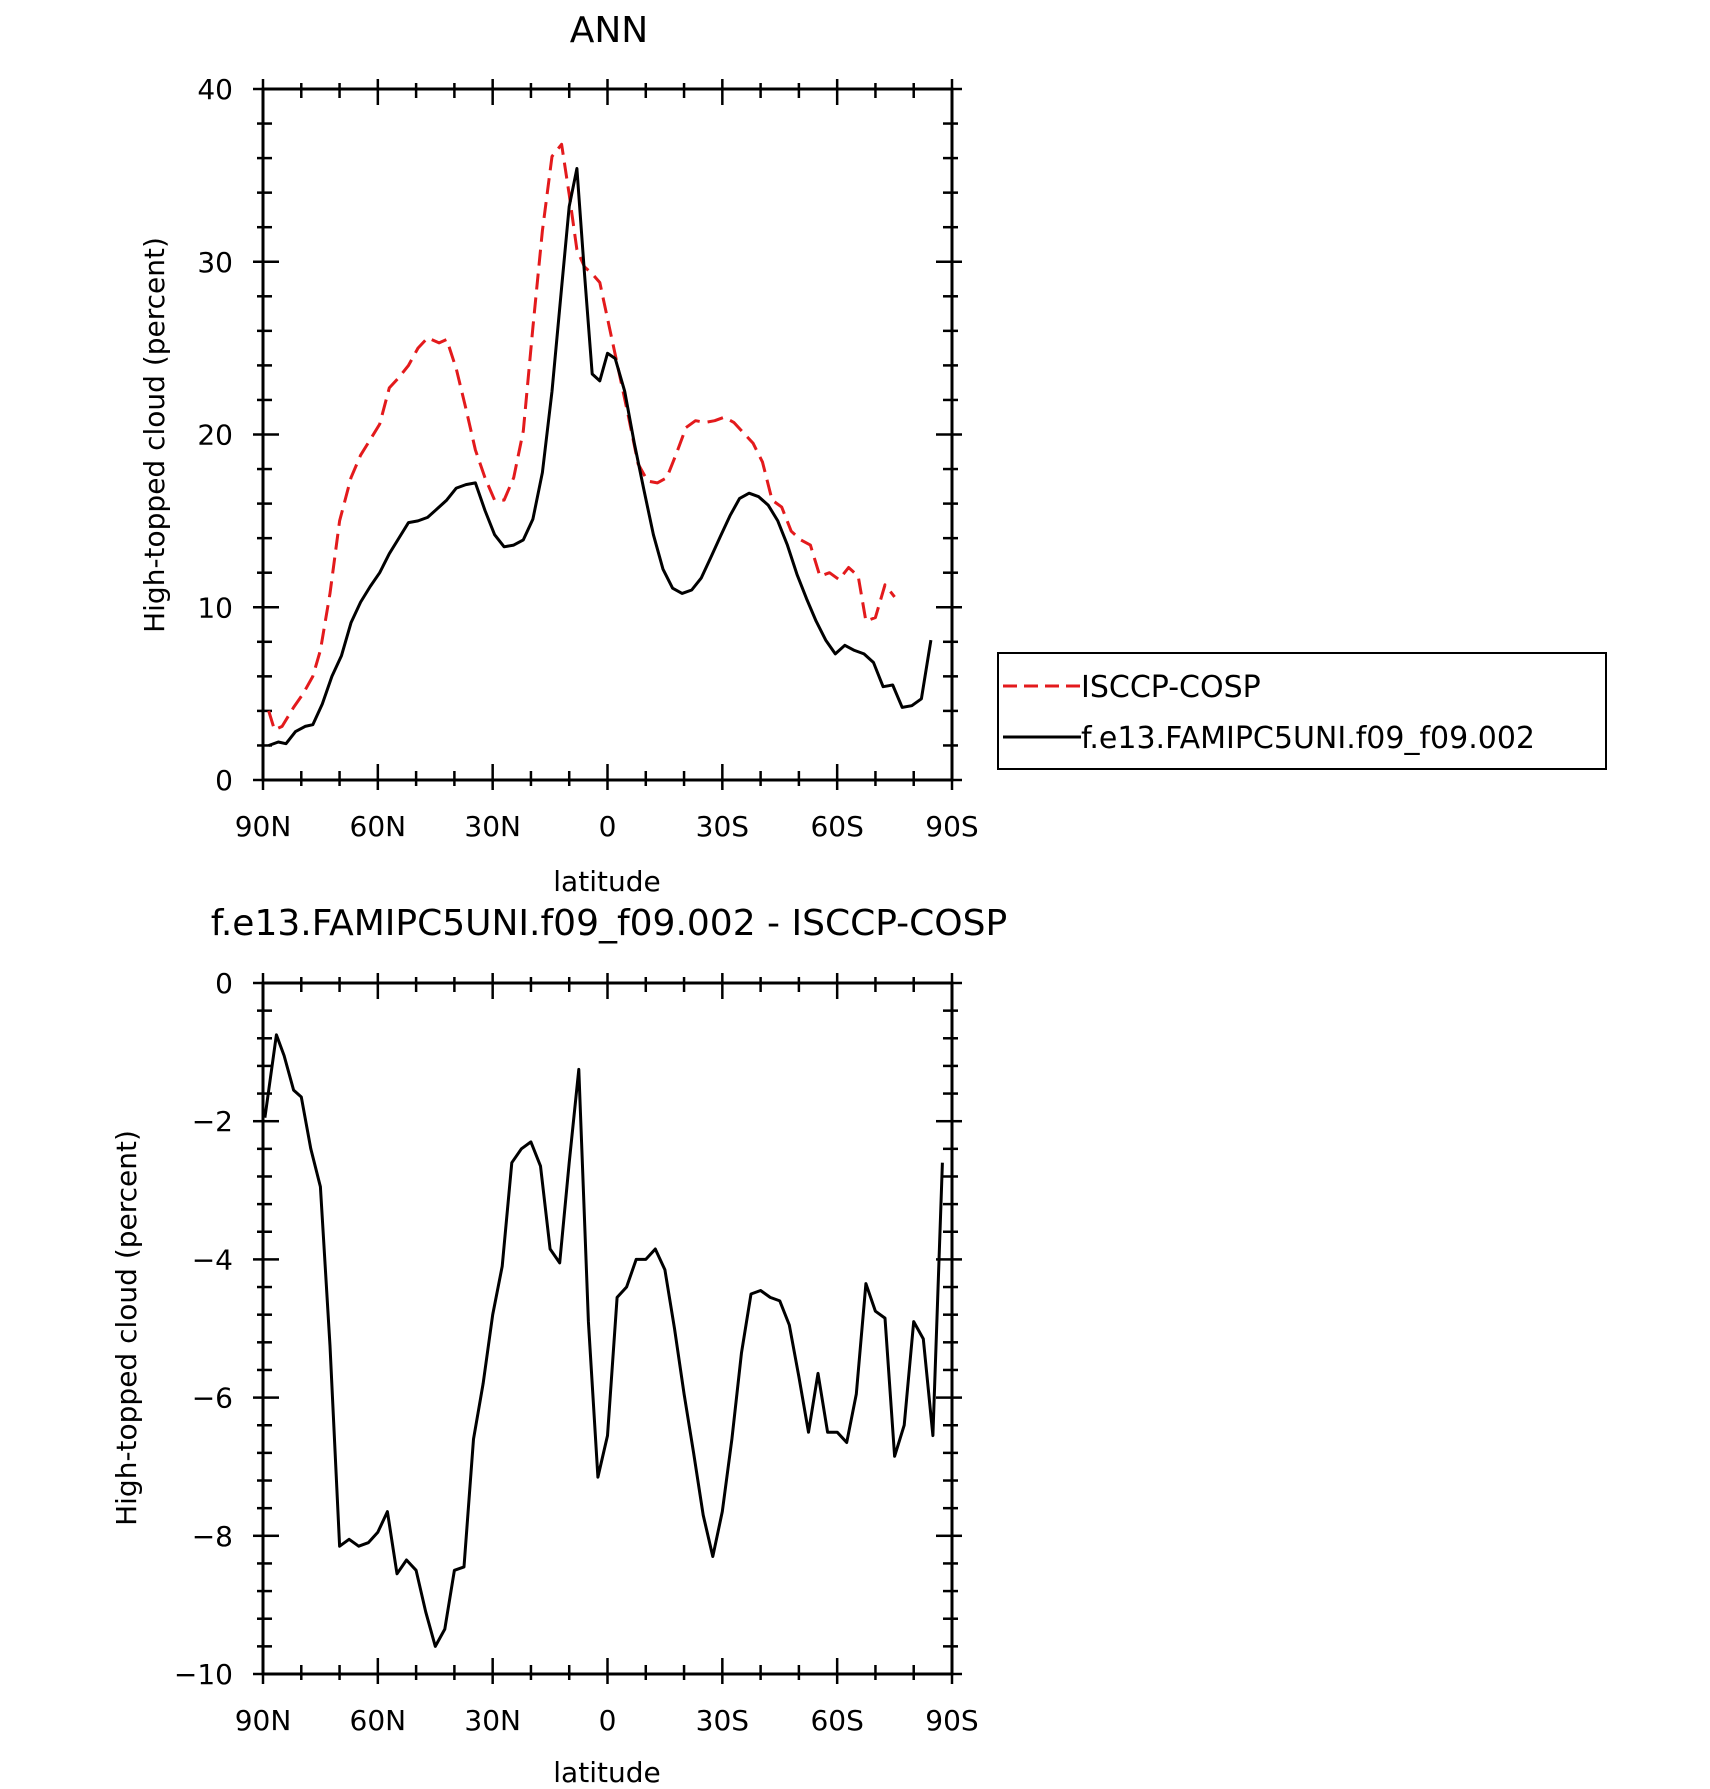  I want to click on bottom-y-tick-label: 0, so click(224, 983).